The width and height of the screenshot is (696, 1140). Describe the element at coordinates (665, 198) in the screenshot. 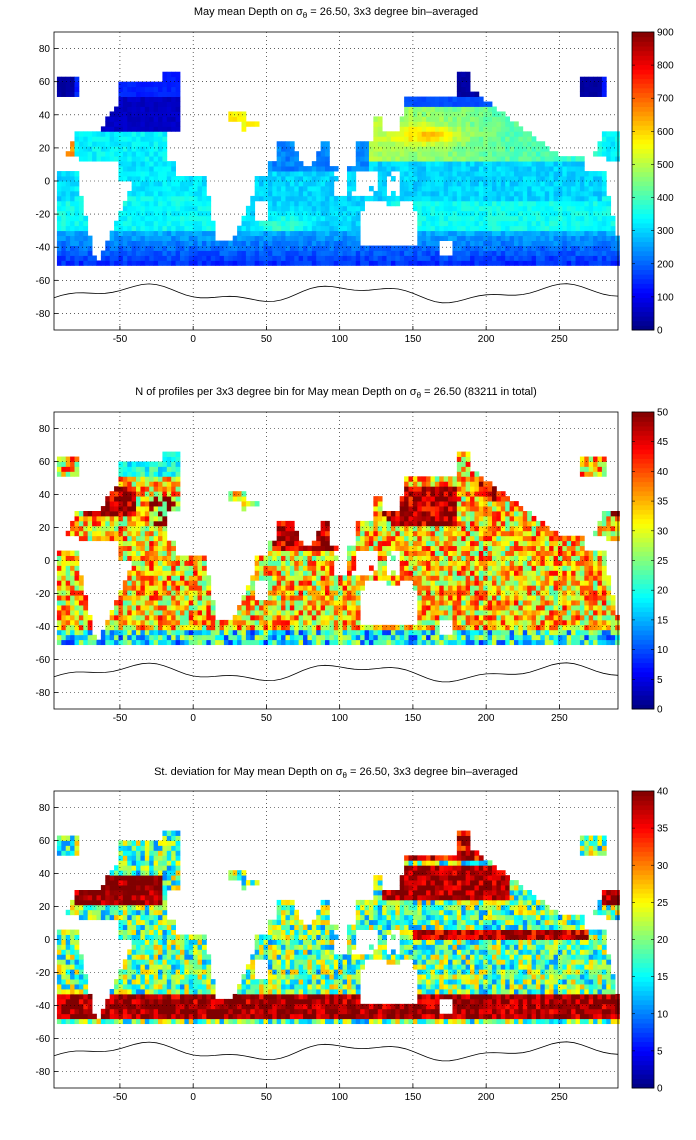

I see `colorbar-tick-label: 400` at that location.